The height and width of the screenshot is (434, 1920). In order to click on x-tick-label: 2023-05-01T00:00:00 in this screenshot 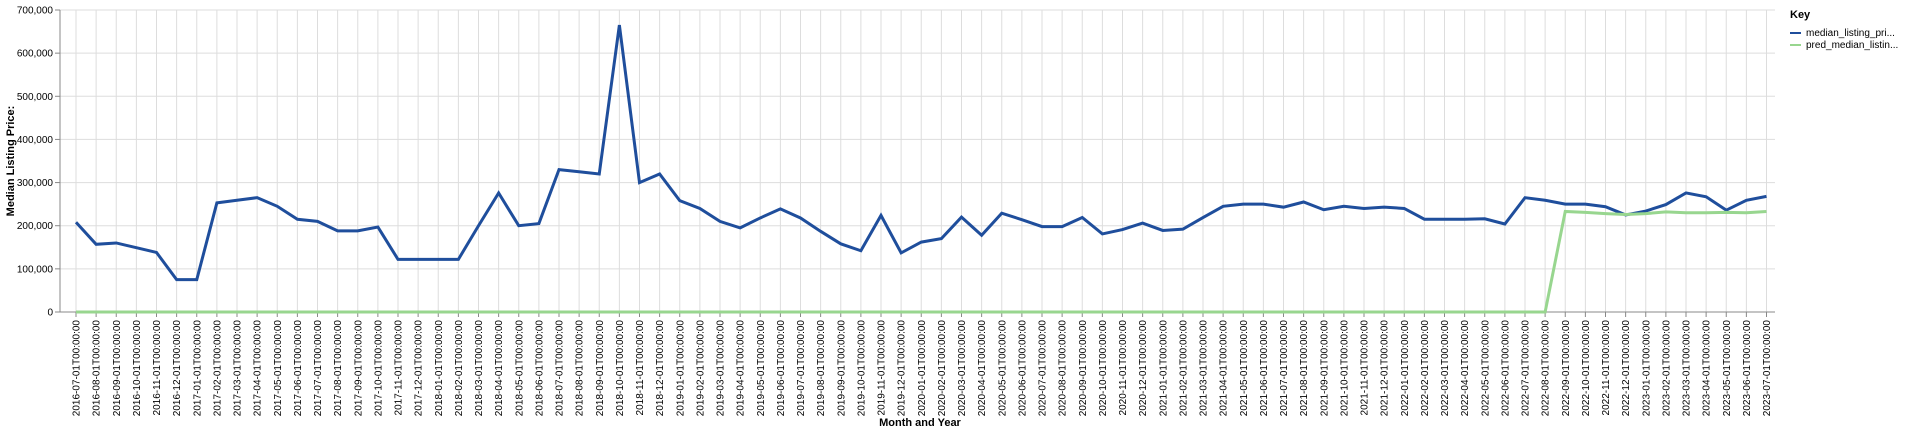, I will do `click(1727, 368)`.